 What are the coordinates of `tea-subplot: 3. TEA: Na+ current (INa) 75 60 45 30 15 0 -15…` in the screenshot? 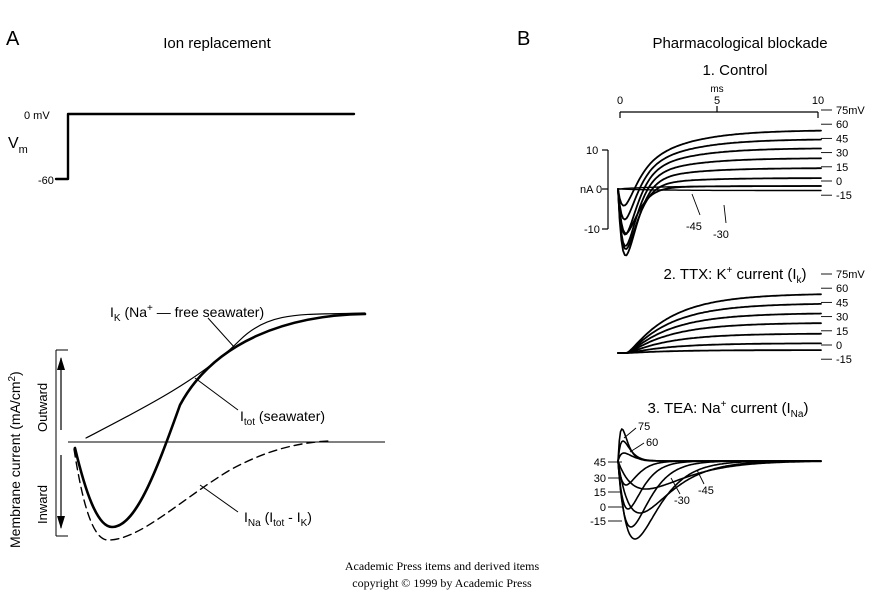 It's located at (706, 469).